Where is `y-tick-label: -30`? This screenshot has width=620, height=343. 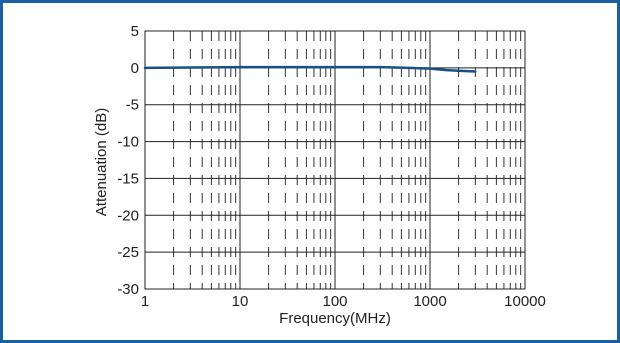 y-tick-label: -30 is located at coordinates (128, 289).